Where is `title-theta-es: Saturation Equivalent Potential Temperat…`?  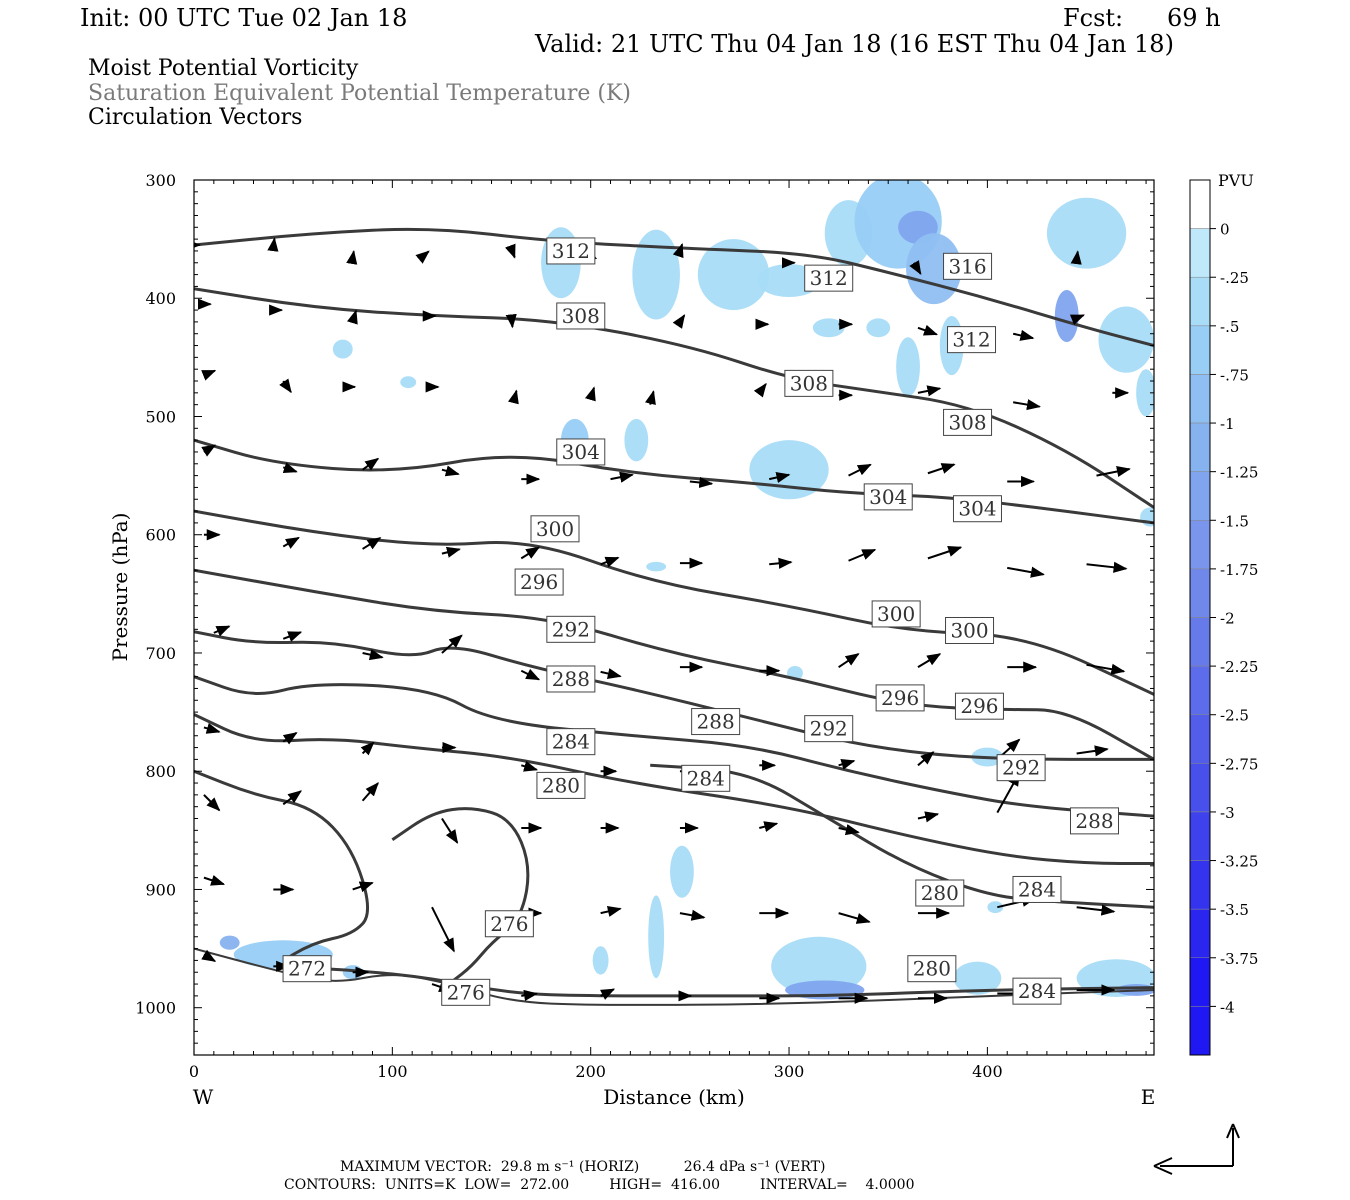
title-theta-es: Saturation Equivalent Potential Temperat… is located at coordinates (359, 93).